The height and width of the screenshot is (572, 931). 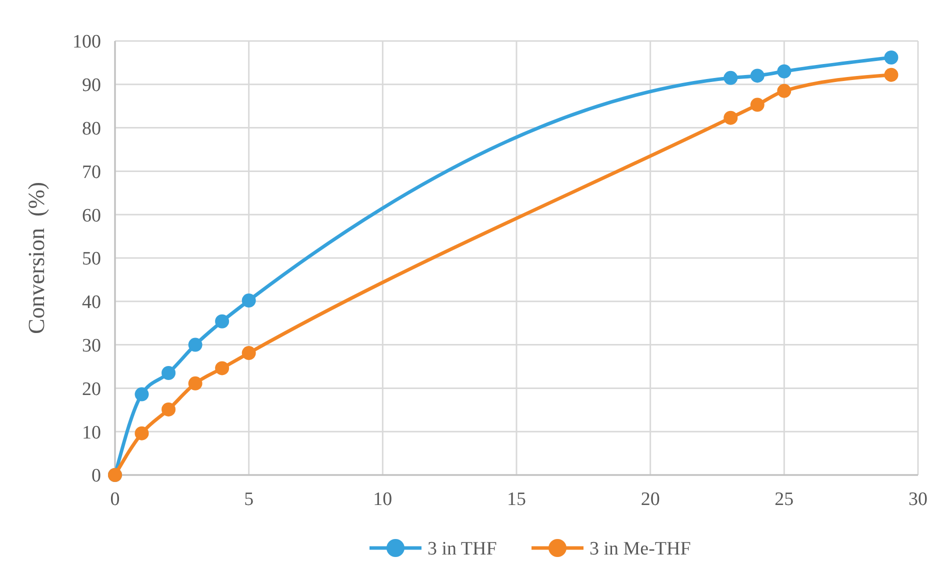 I want to click on y-tick-label: 50, so click(x=91, y=259).